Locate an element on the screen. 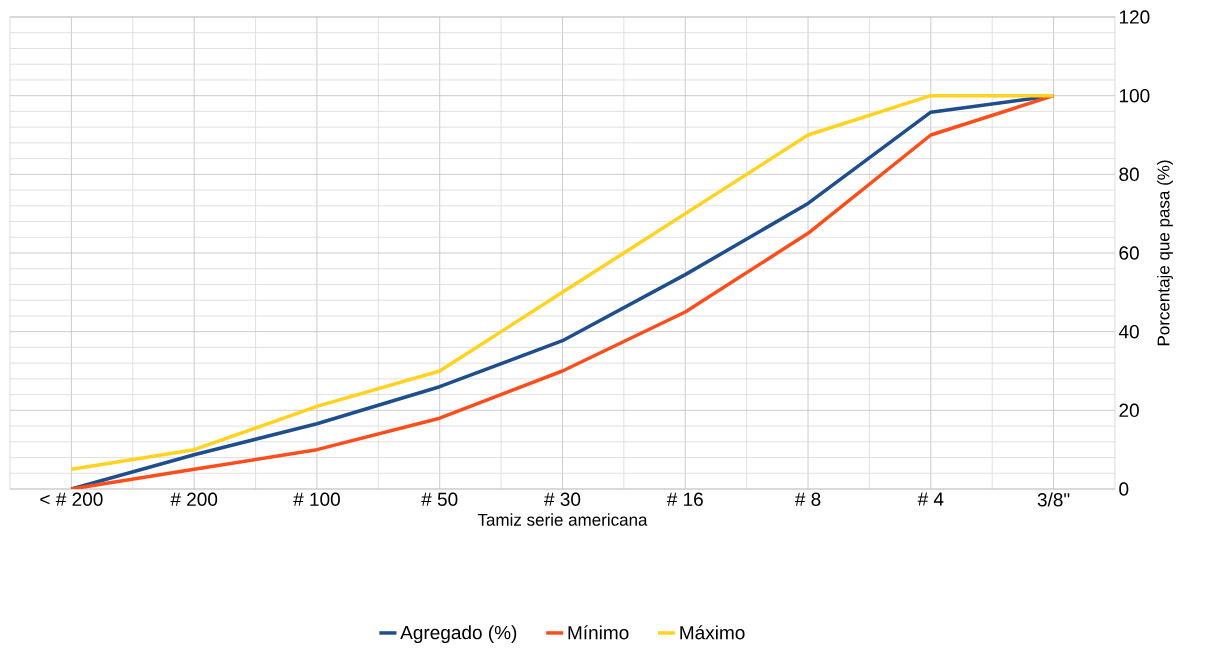  x-tick-label: 3/8" is located at coordinates (1053, 499).